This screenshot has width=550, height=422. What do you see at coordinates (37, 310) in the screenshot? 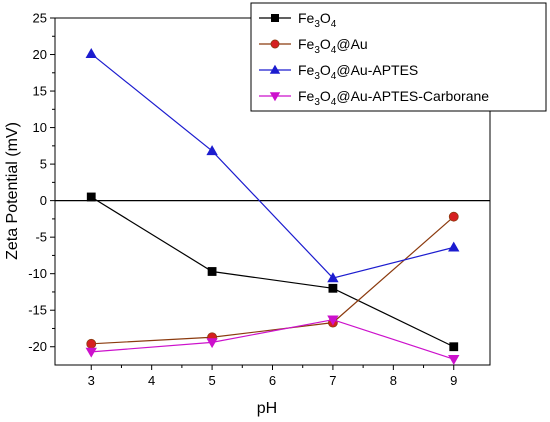
I see `y-tick-label: -15` at bounding box center [37, 310].